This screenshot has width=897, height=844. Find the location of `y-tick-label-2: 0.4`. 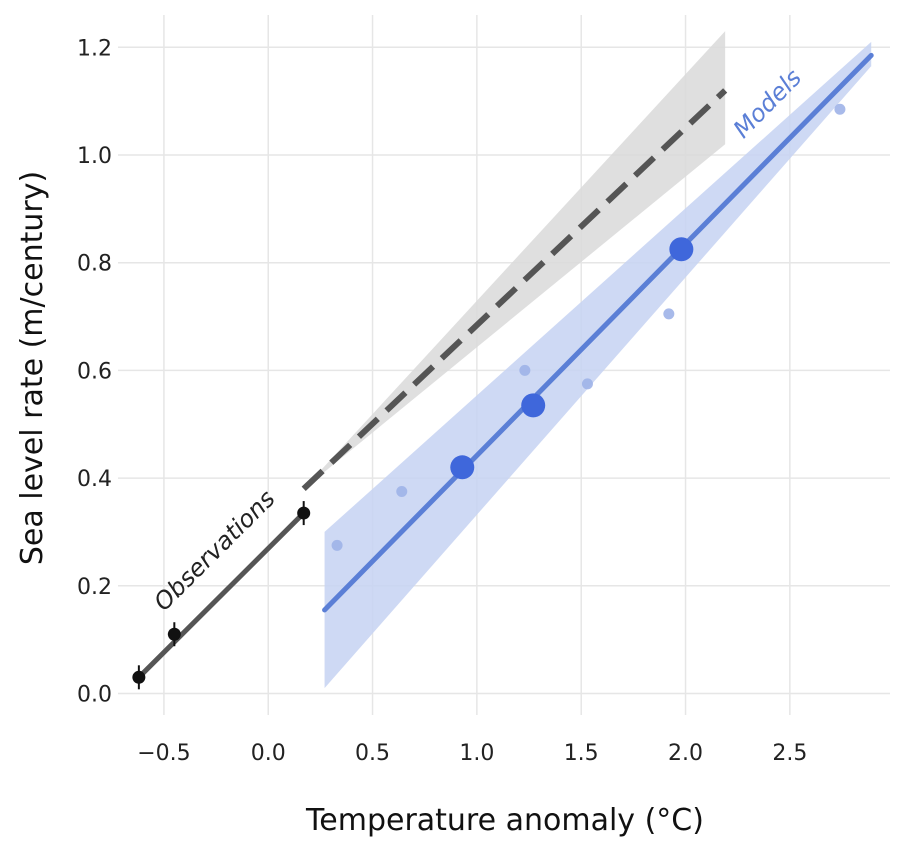

y-tick-label-2: 0.4 is located at coordinates (94, 479).